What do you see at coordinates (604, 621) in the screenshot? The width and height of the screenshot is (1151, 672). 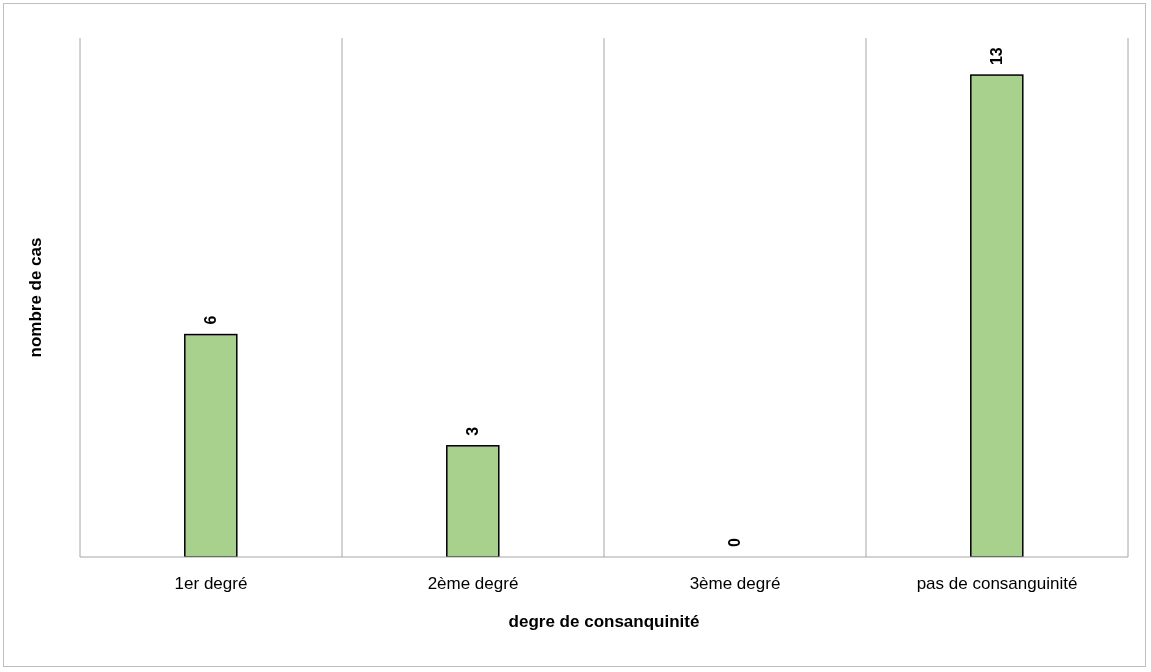 I see `x-axis-title: degre de consanquinité` at bounding box center [604, 621].